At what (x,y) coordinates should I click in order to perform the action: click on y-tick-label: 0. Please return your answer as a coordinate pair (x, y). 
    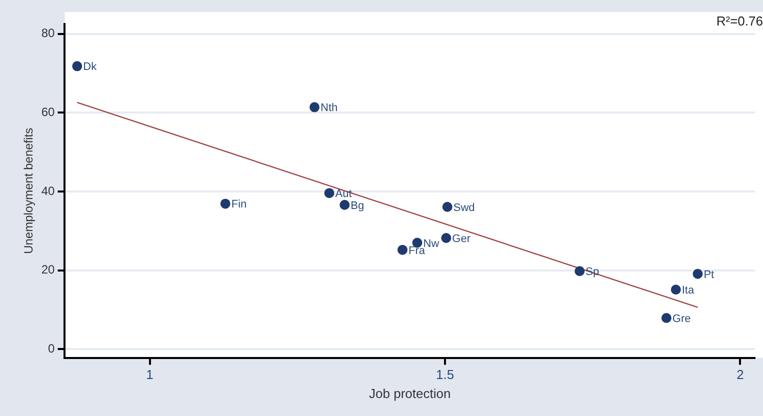
    Looking at the image, I should click on (52, 348).